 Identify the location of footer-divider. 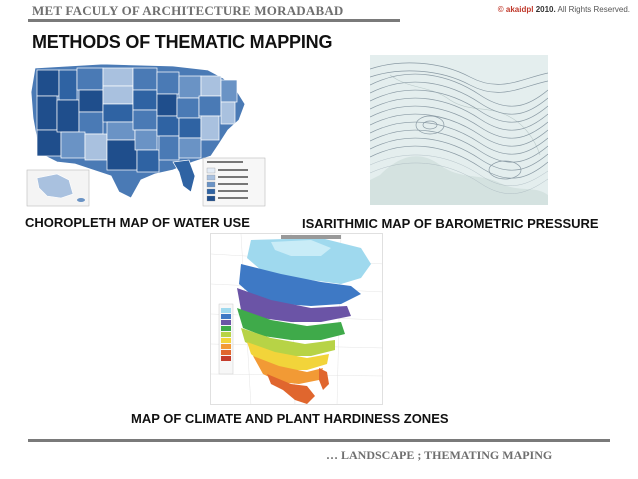
(319, 440).